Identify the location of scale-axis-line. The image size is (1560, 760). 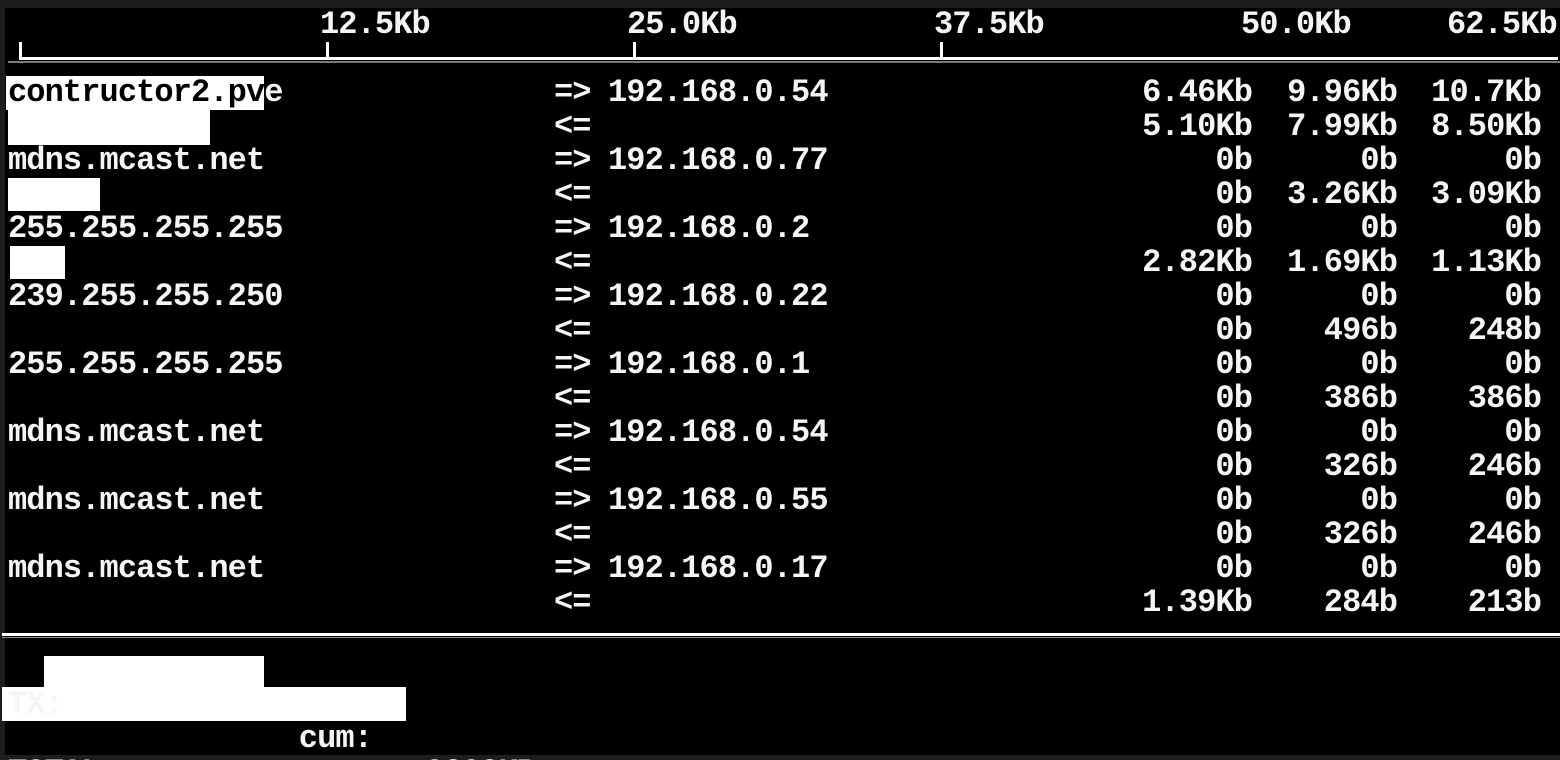
(788, 58).